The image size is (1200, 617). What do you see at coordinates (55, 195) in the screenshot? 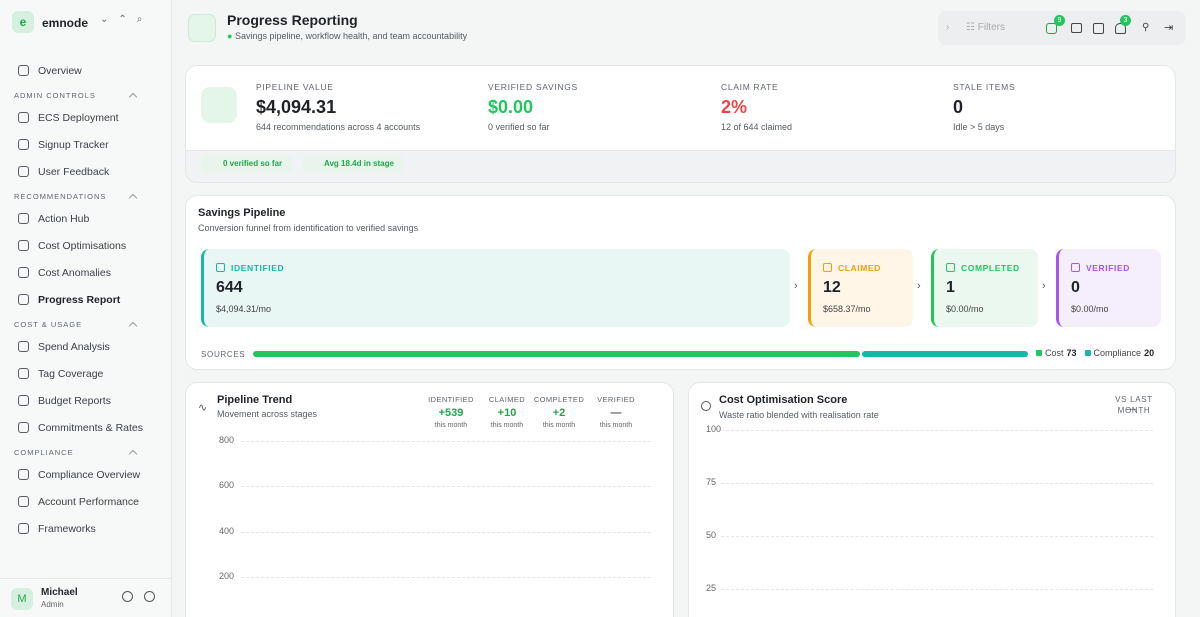
I see `nav-section-title: RECOMMENDATIONS` at bounding box center [55, 195].